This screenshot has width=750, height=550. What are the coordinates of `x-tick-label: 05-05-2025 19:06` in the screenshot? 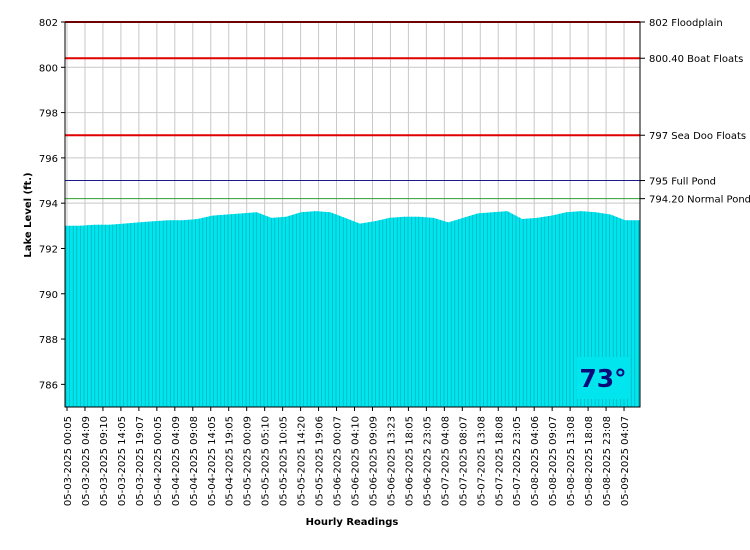 It's located at (320, 461).